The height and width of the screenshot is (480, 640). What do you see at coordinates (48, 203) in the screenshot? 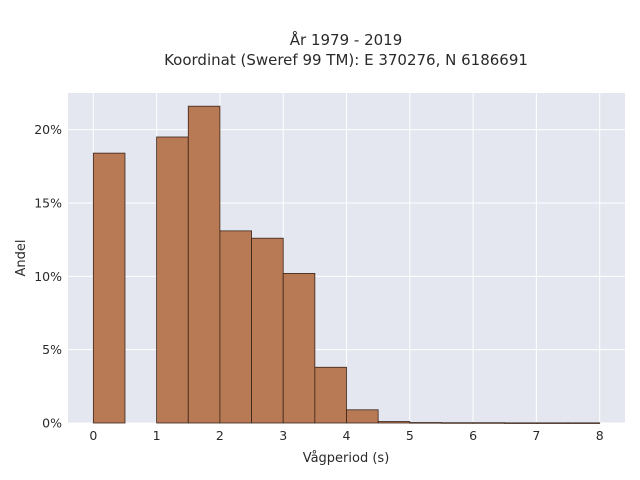
I see `y-tick-label: 15%` at bounding box center [48, 203].